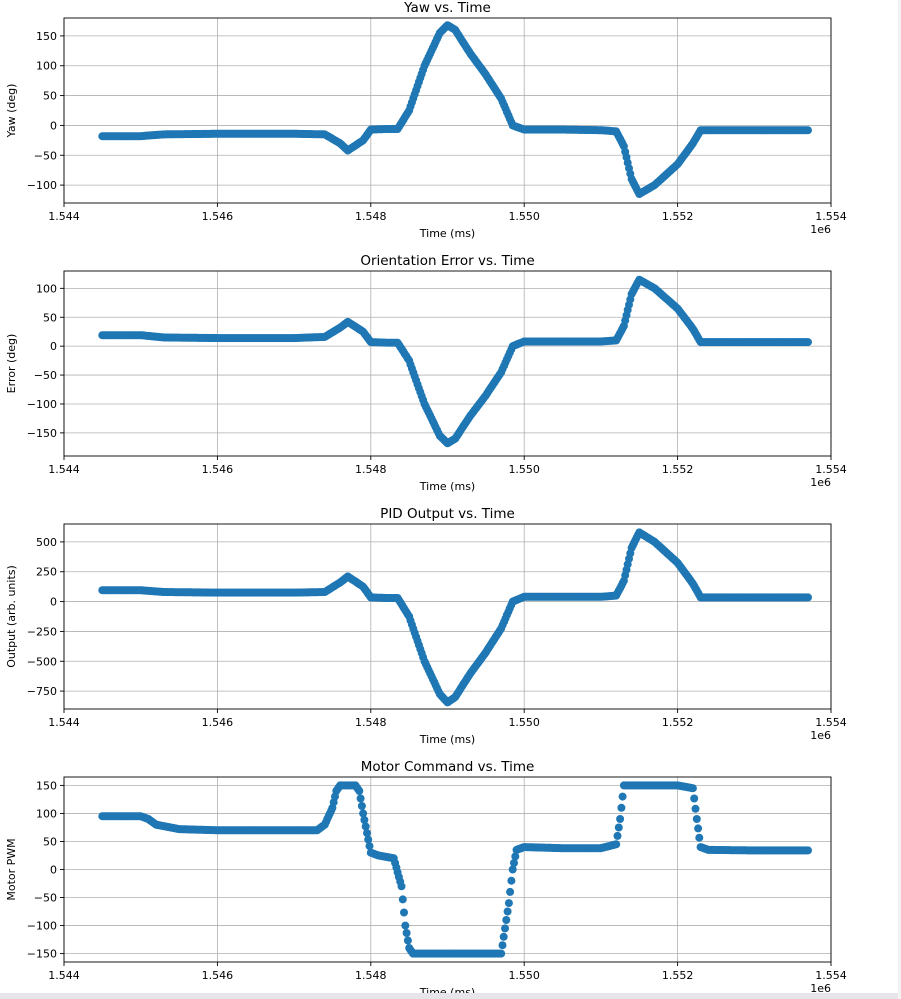 The width and height of the screenshot is (901, 999). I want to click on y-axis-label: Motor PWM, so click(11, 869).